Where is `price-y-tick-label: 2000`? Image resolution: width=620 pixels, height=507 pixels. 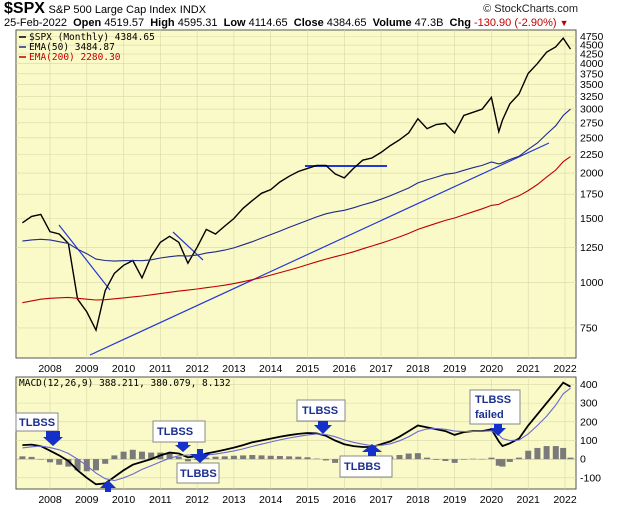
price-y-tick-label: 2000 is located at coordinates (592, 174).